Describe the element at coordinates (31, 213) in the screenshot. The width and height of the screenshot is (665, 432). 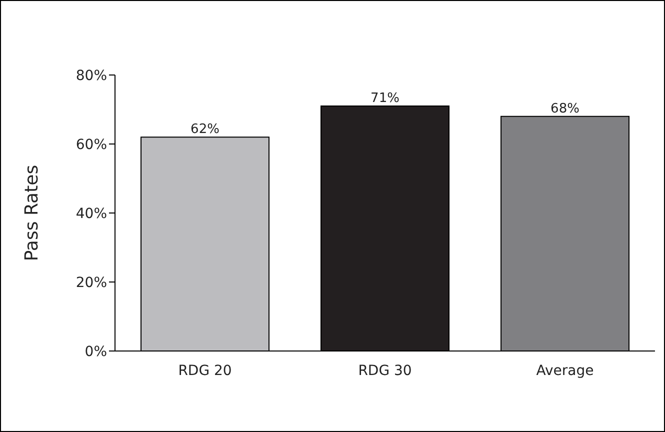
I see `y-axis-title: Pass Rates` at that location.